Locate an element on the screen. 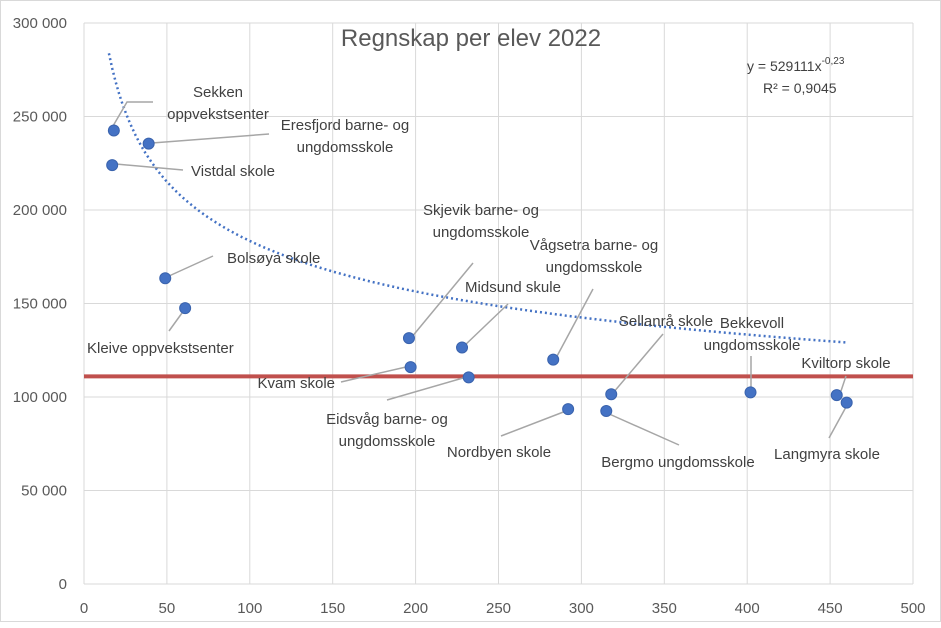 The width and height of the screenshot is (941, 628). x-tick-label: 200 is located at coordinates (415, 608).